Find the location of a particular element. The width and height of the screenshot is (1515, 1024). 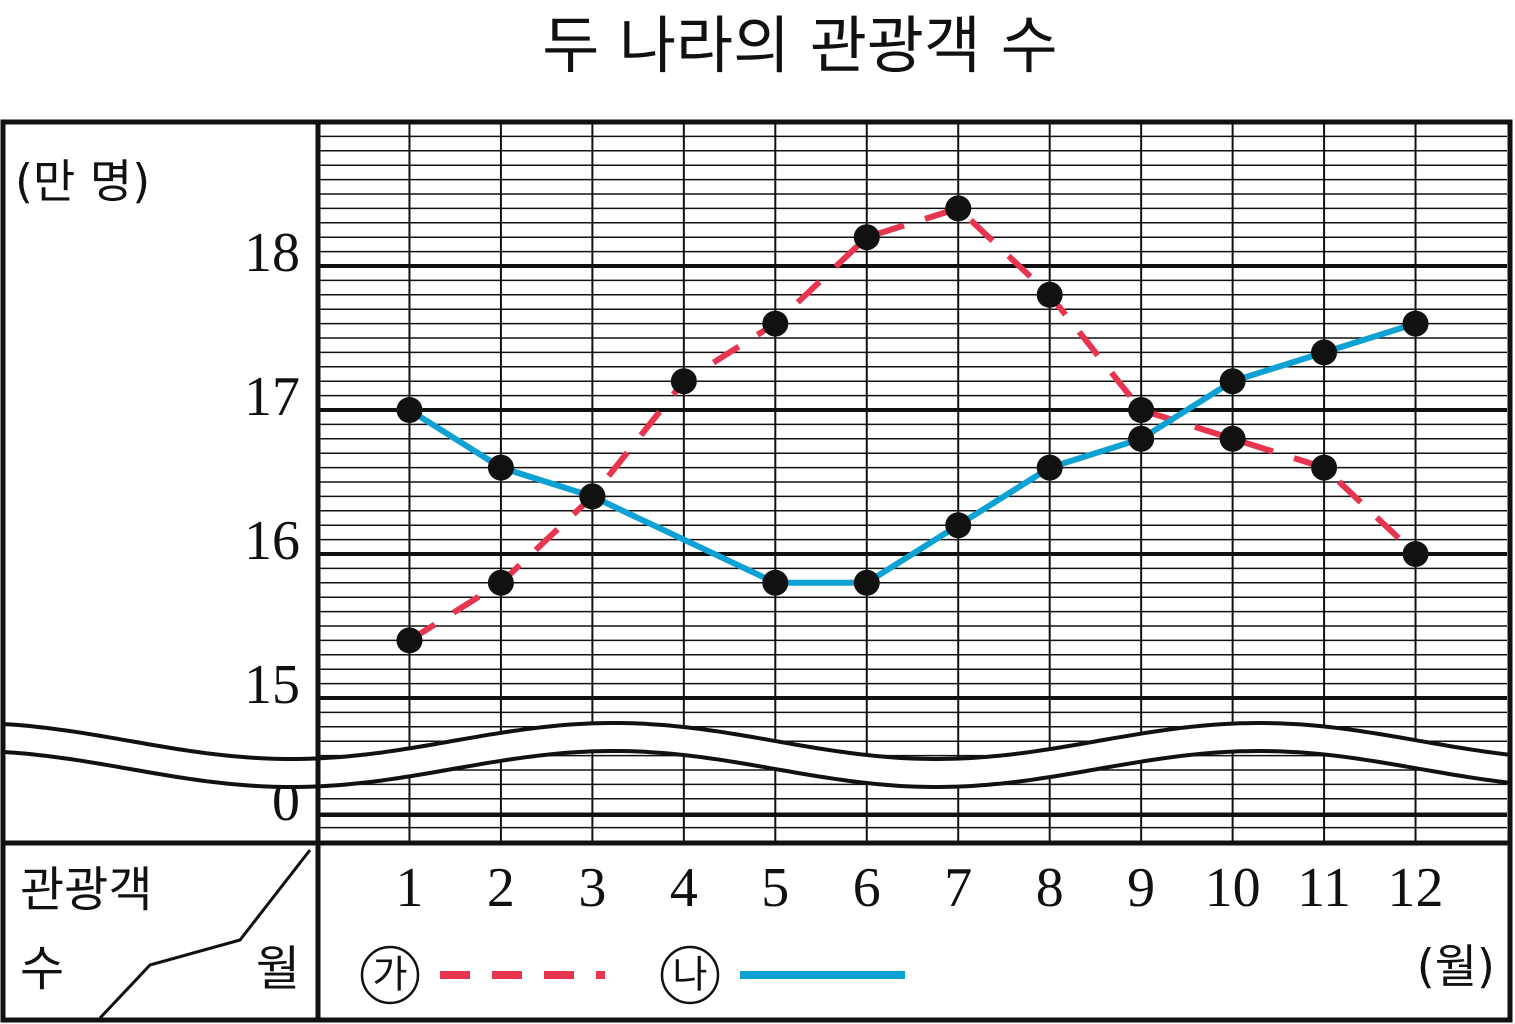

y-tick-label: 17 is located at coordinates (272, 397).